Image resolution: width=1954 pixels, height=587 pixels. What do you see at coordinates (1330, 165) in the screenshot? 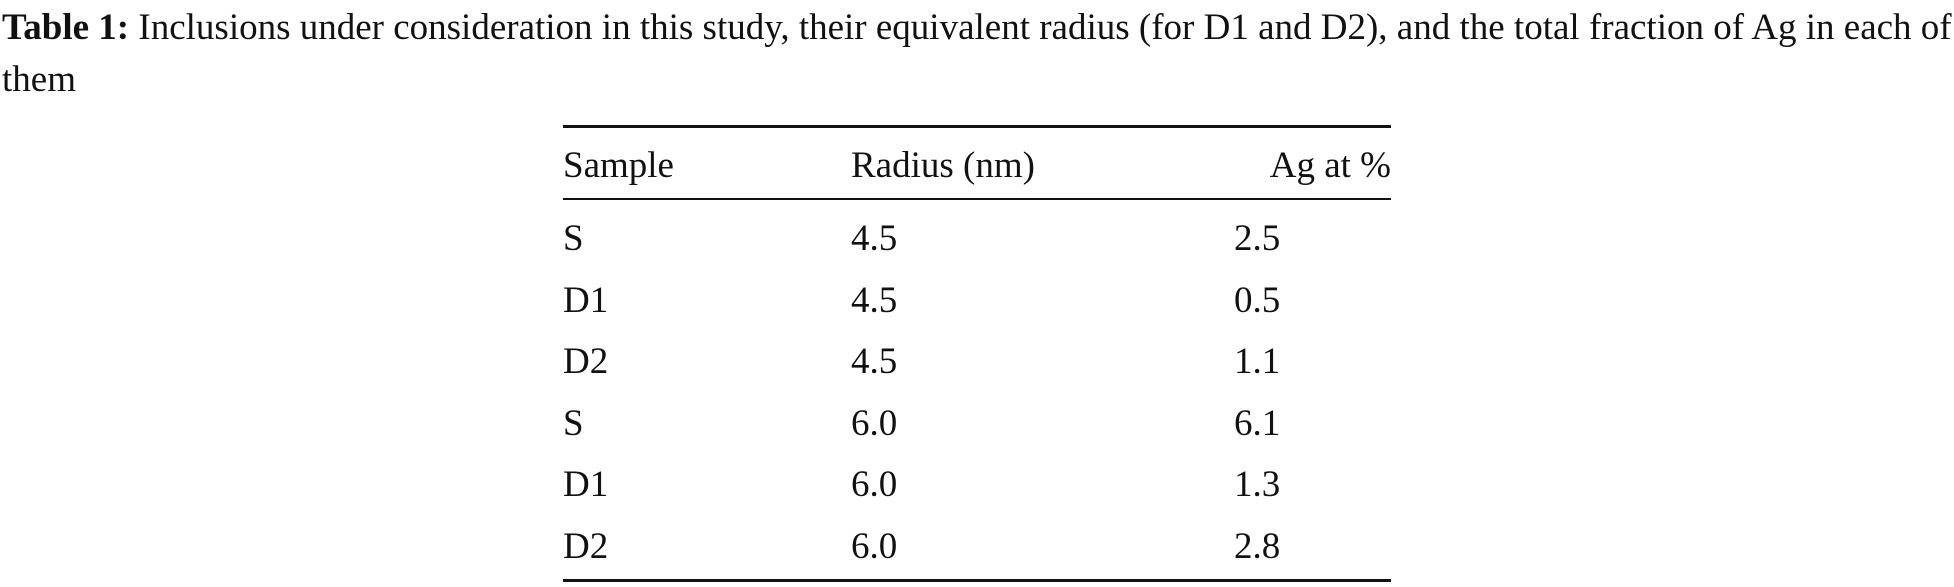
I see `header-cell: Ag at %` at bounding box center [1330, 165].